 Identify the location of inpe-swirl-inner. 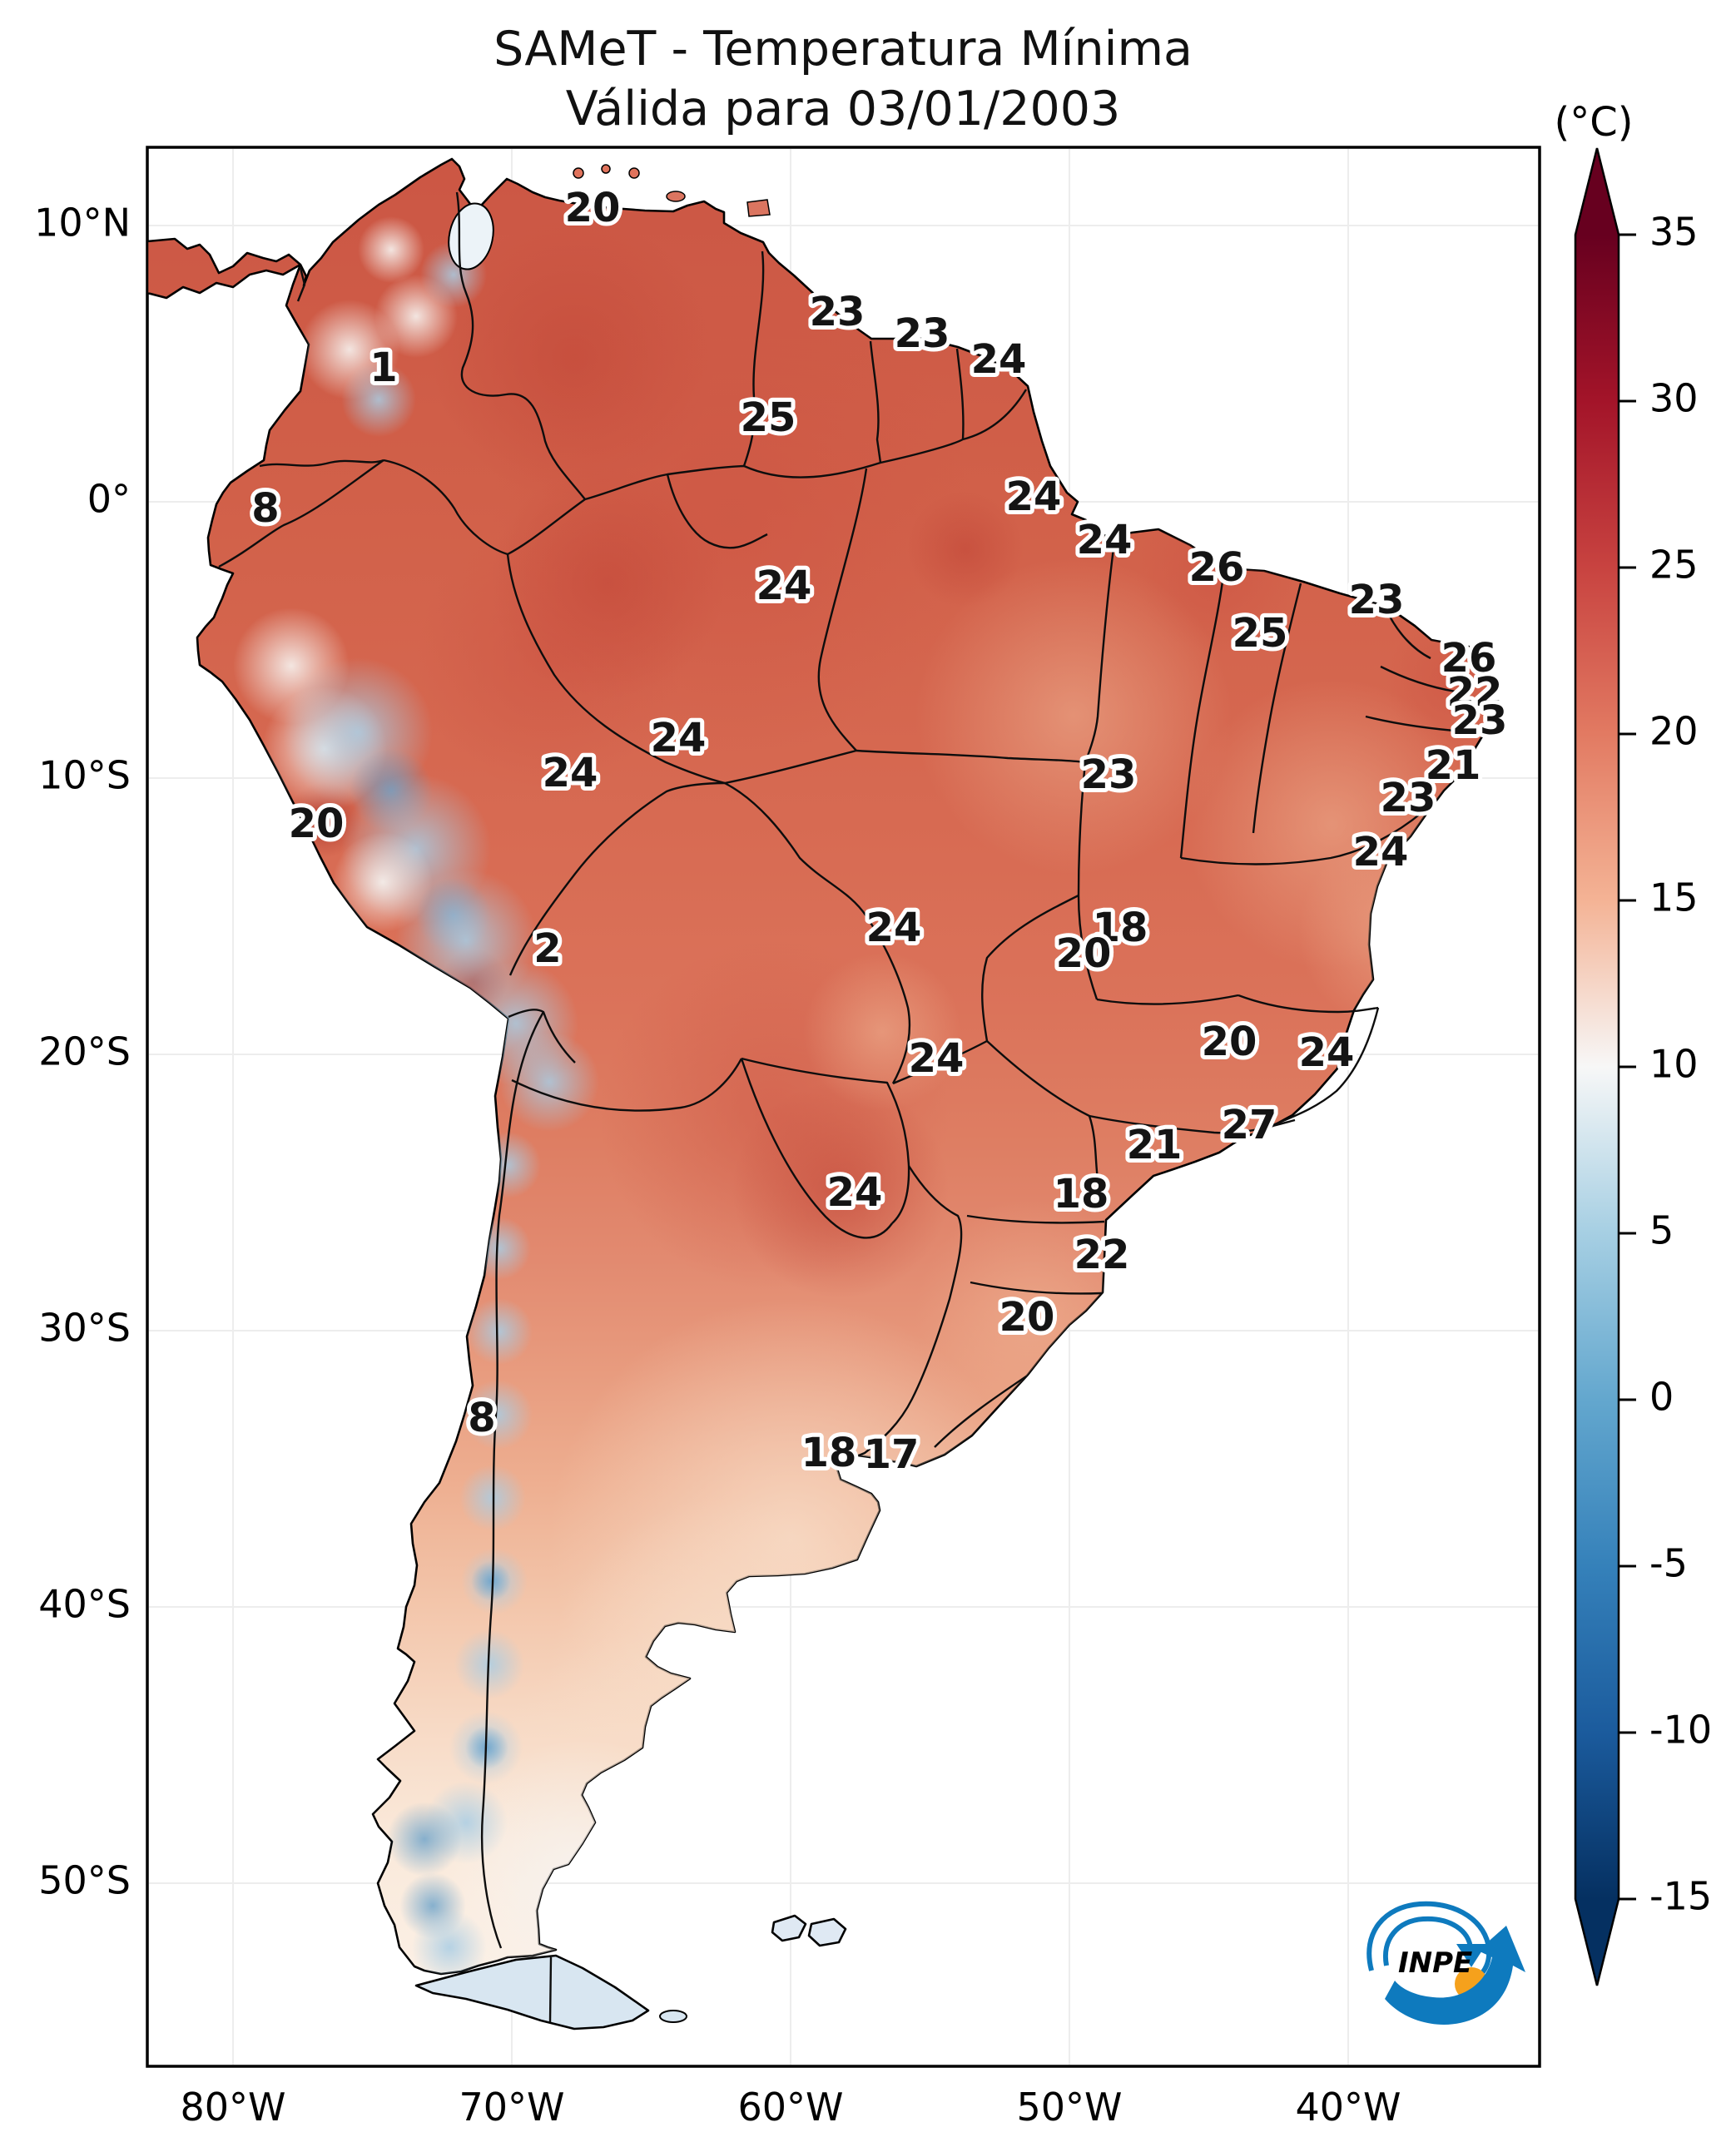
(1427, 1941).